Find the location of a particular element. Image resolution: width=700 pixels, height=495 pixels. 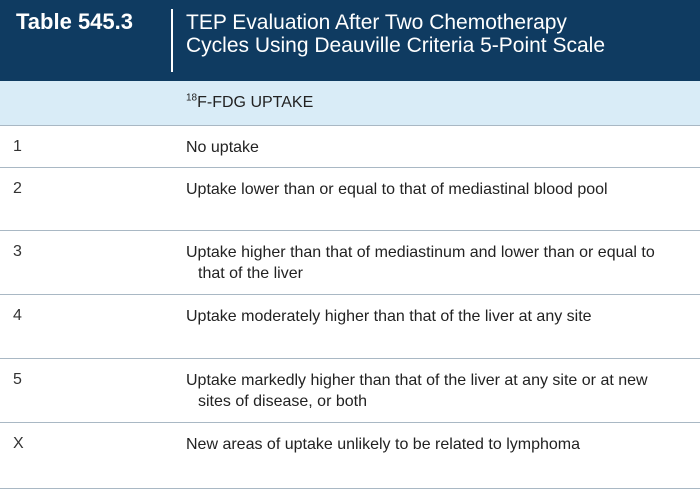

description-cell: No uptake is located at coordinates (222, 147).